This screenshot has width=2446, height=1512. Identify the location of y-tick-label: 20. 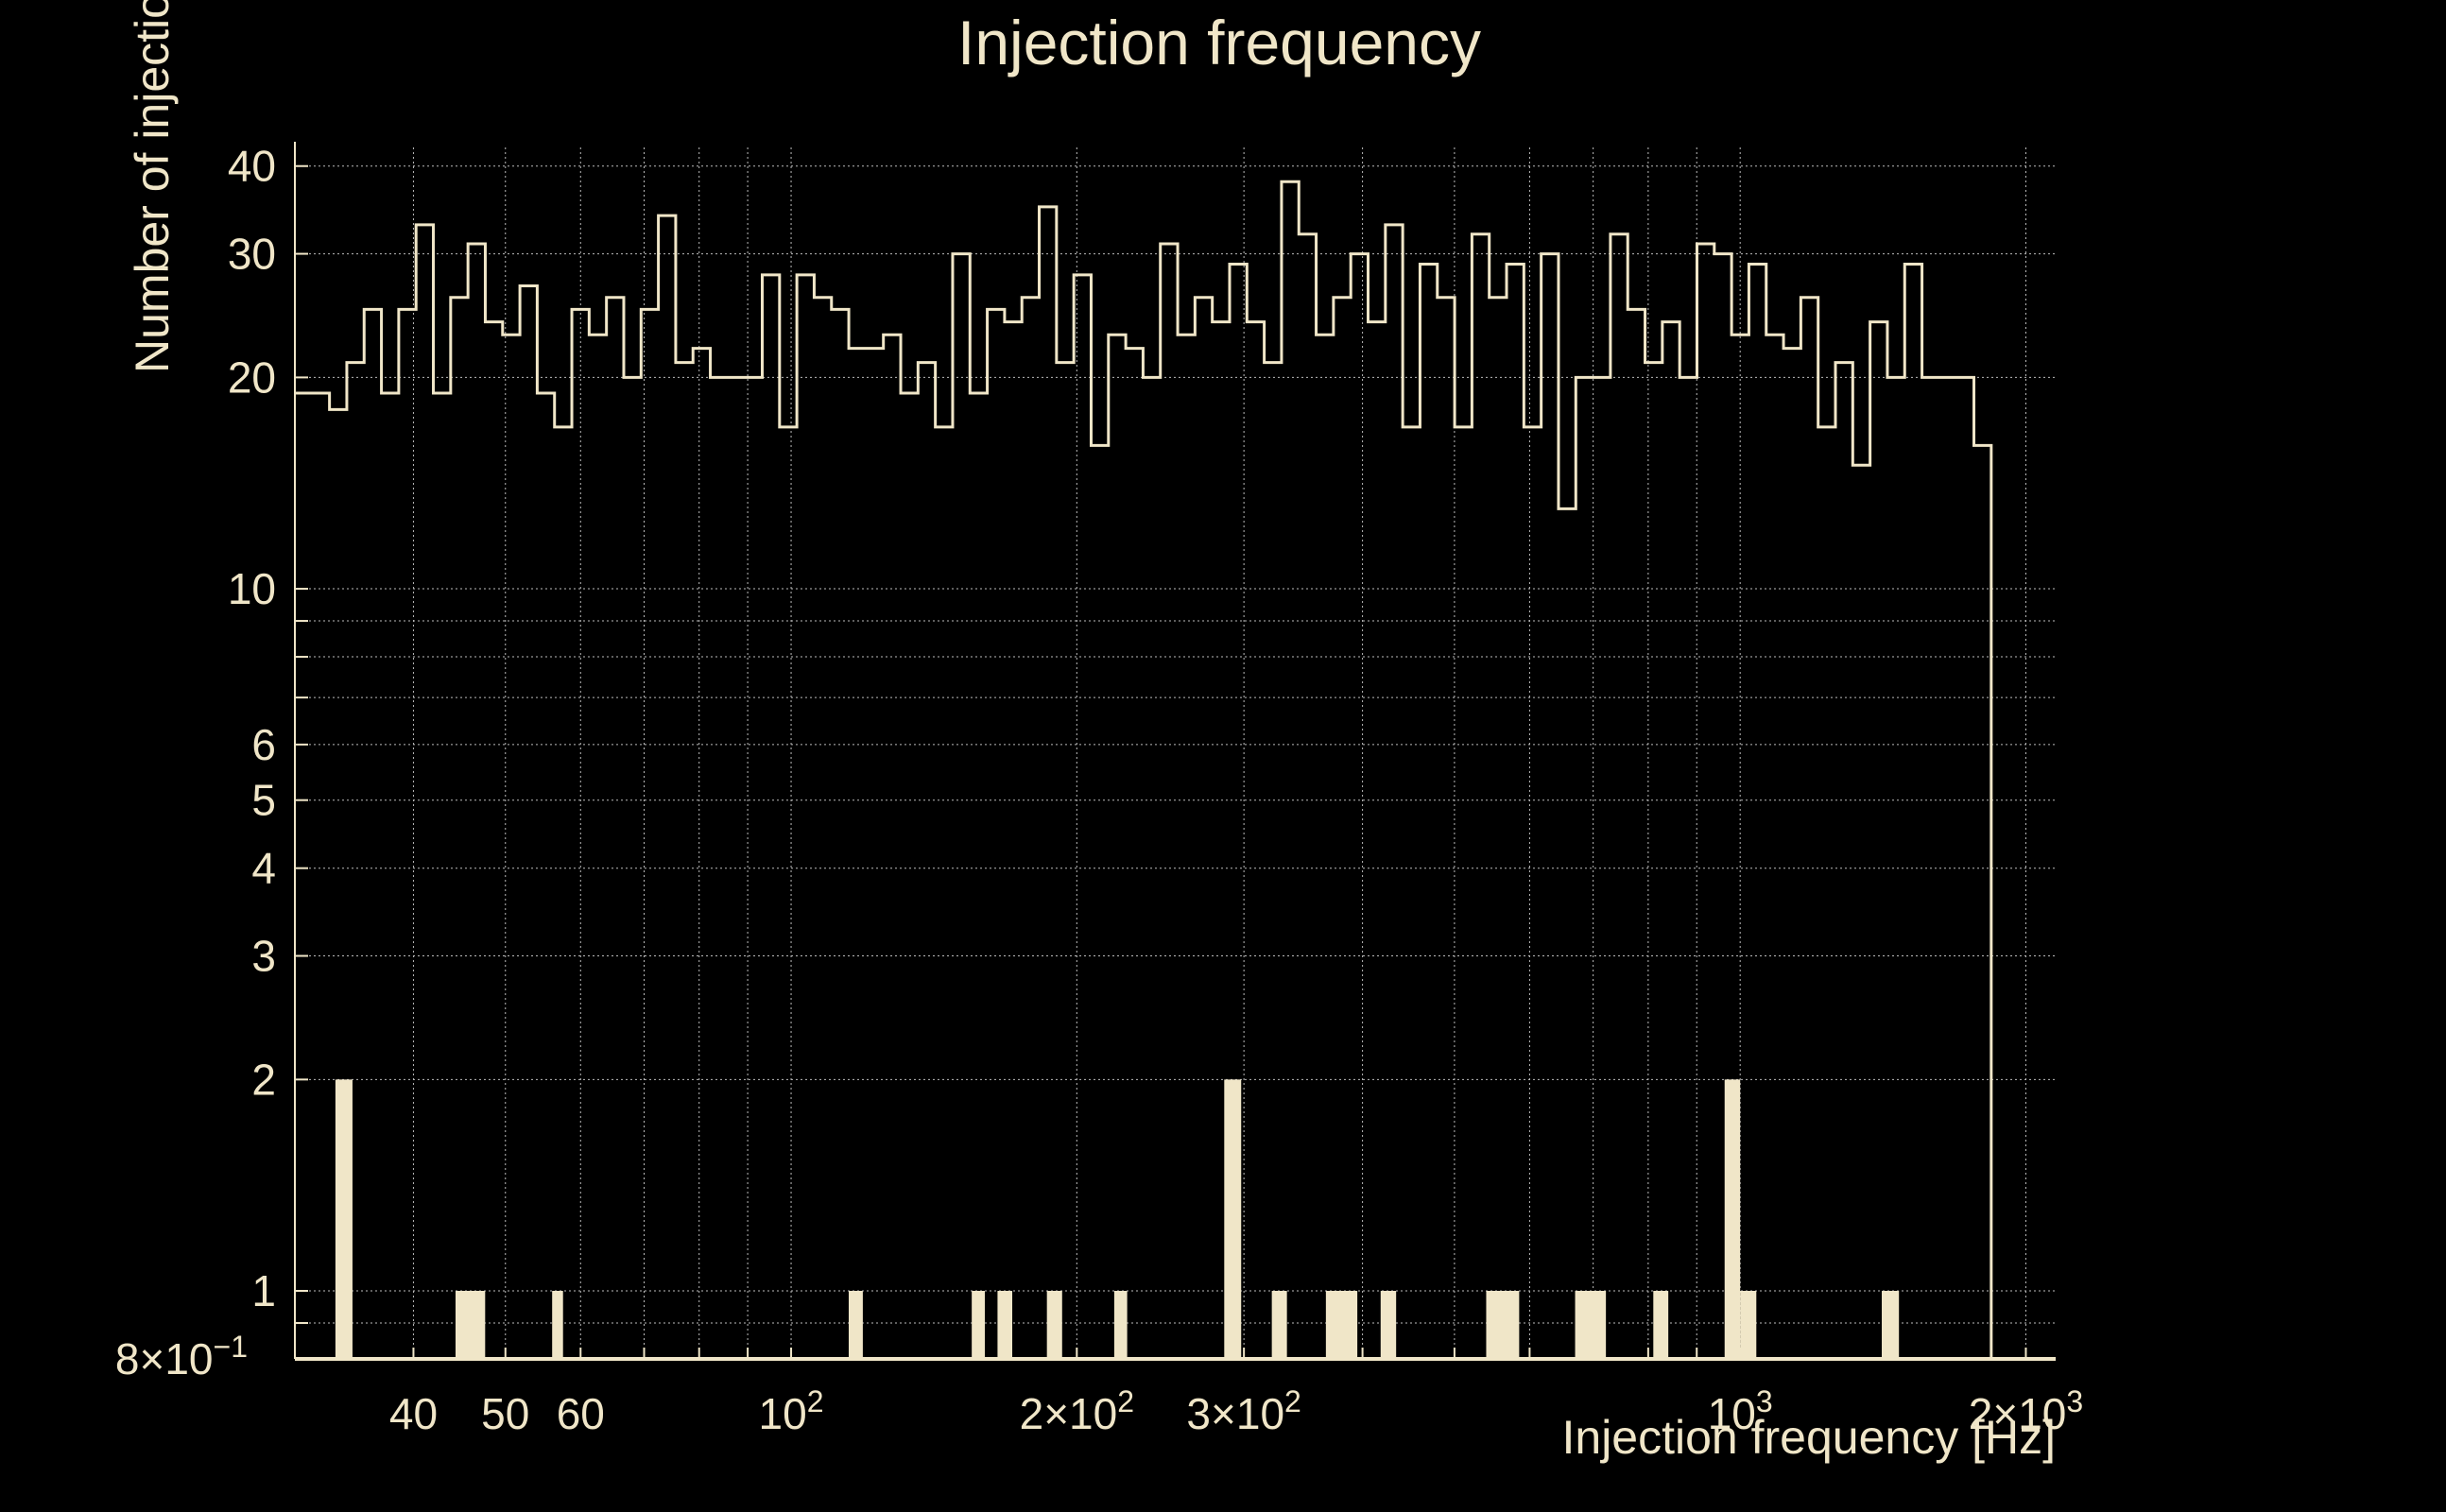
(252, 377).